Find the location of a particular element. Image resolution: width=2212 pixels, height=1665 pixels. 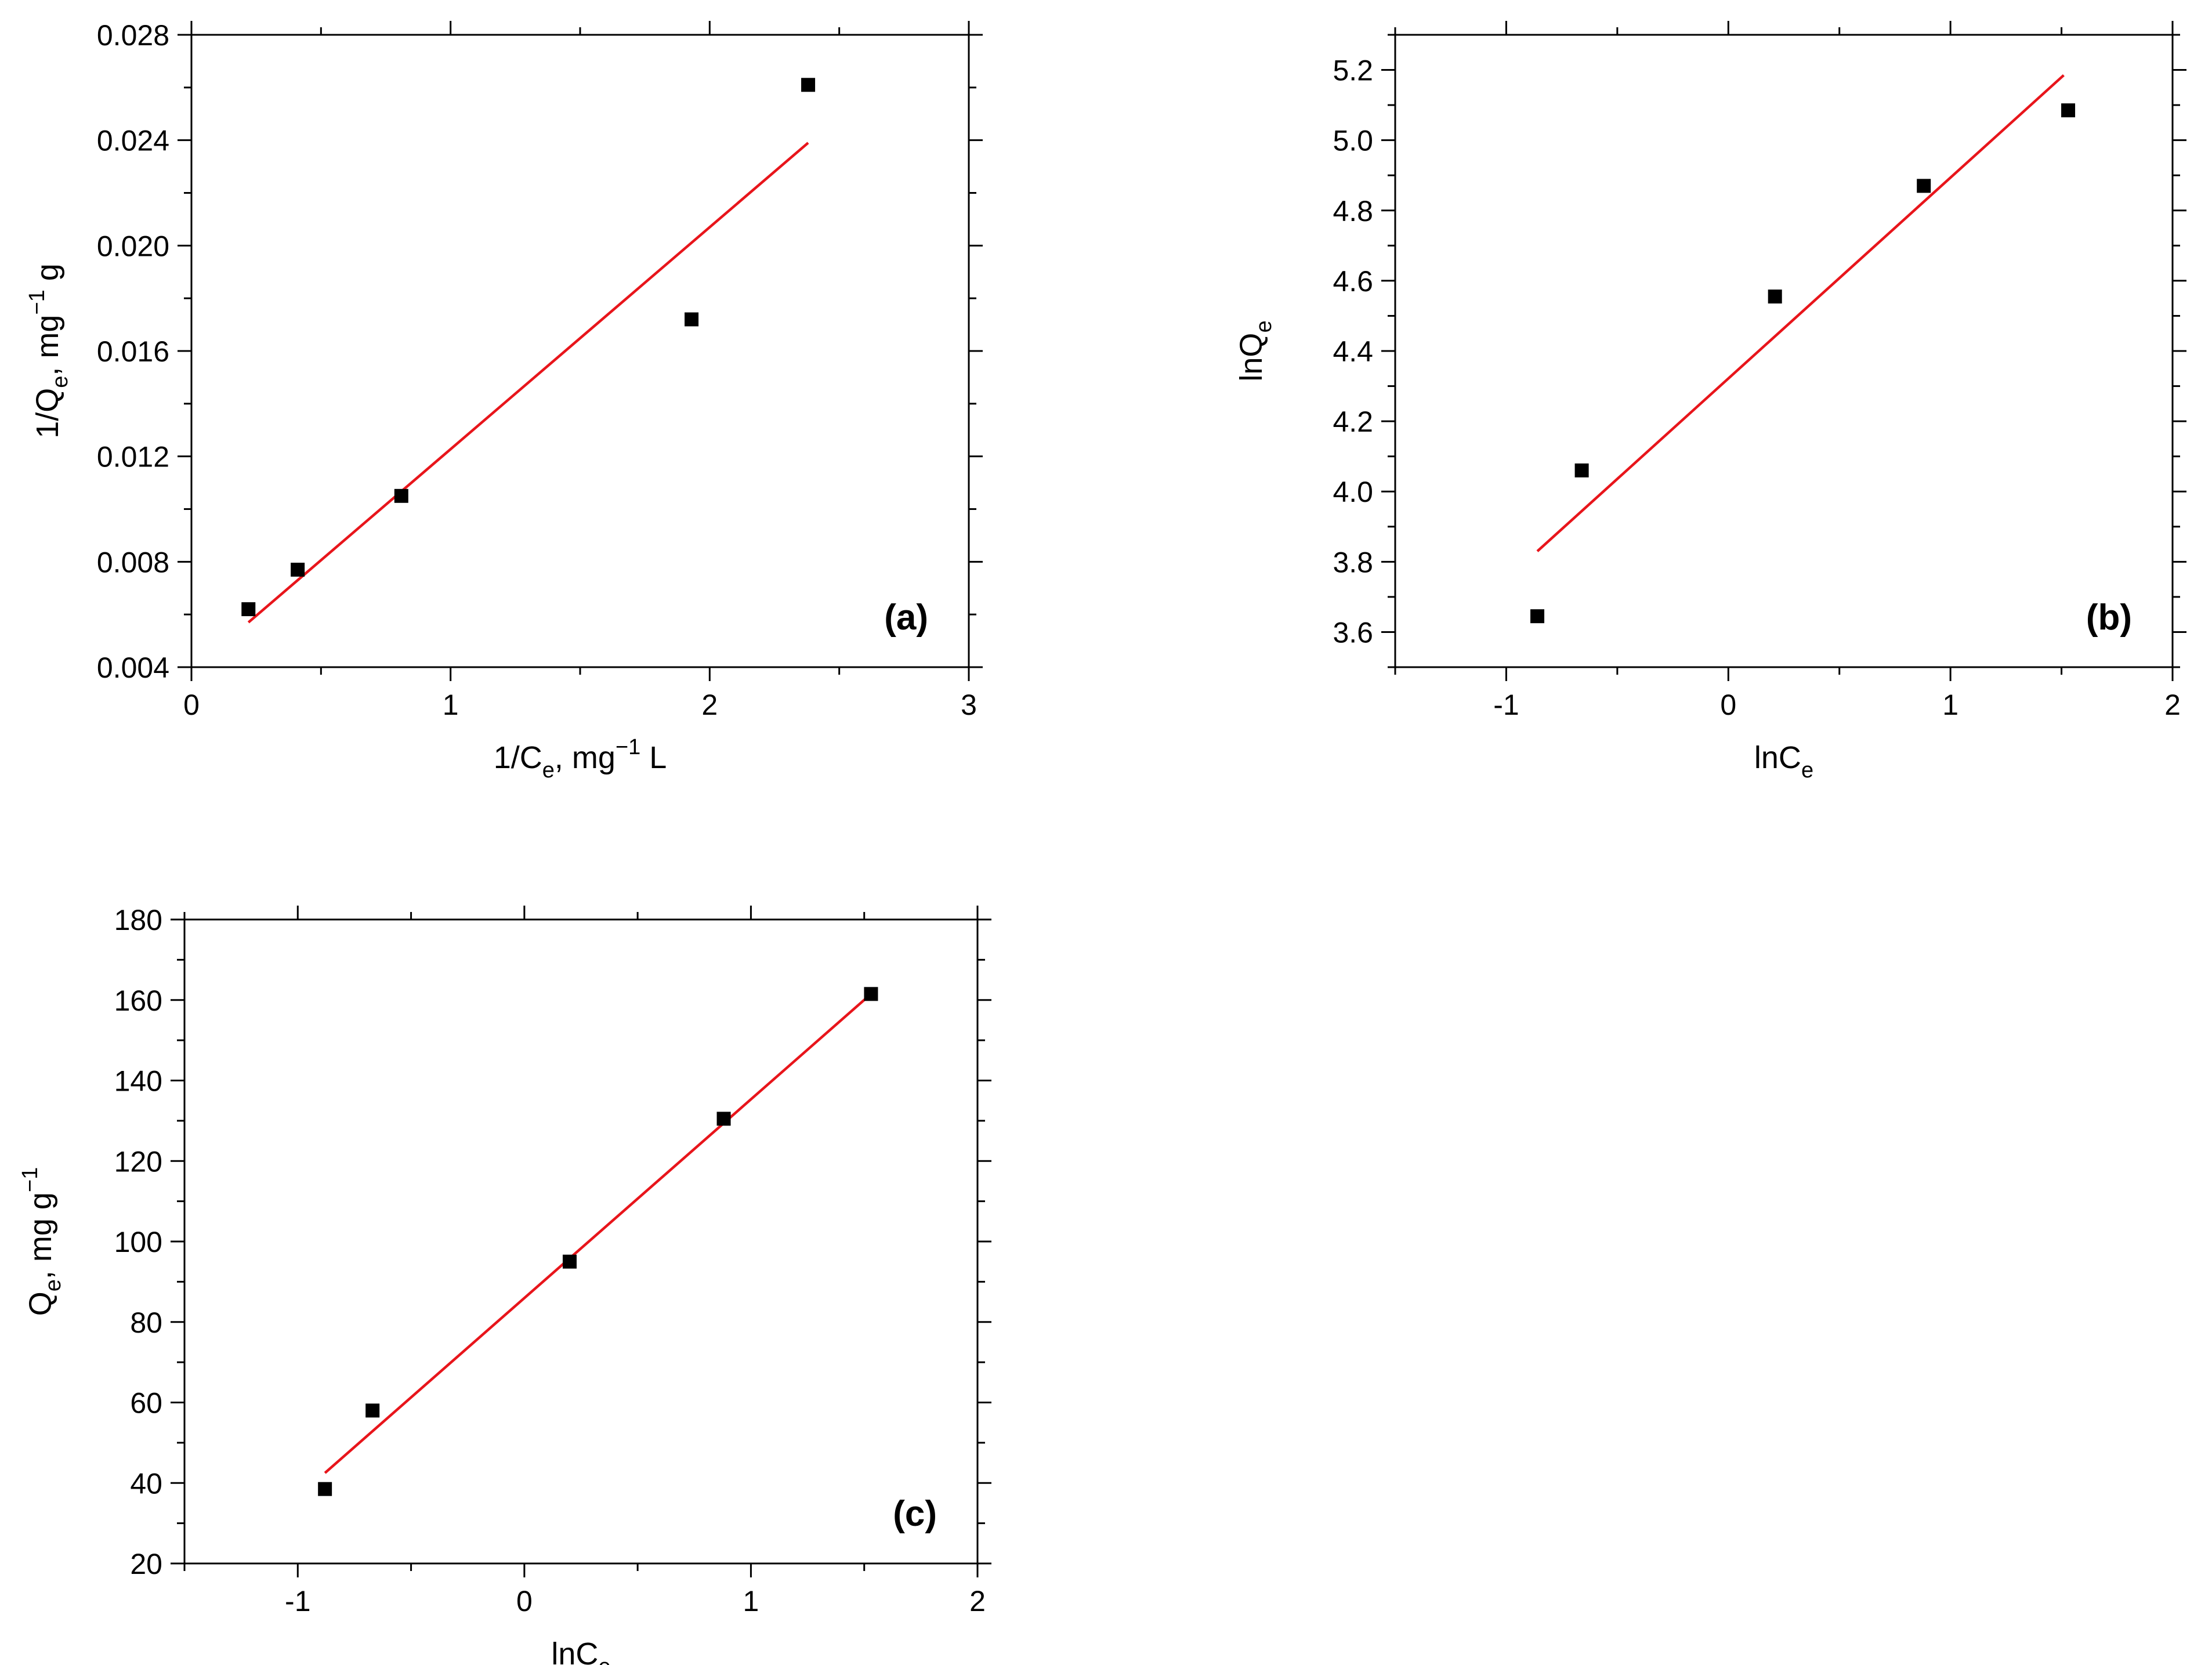

axis-label-tail: g is located at coordinates (47, 276).